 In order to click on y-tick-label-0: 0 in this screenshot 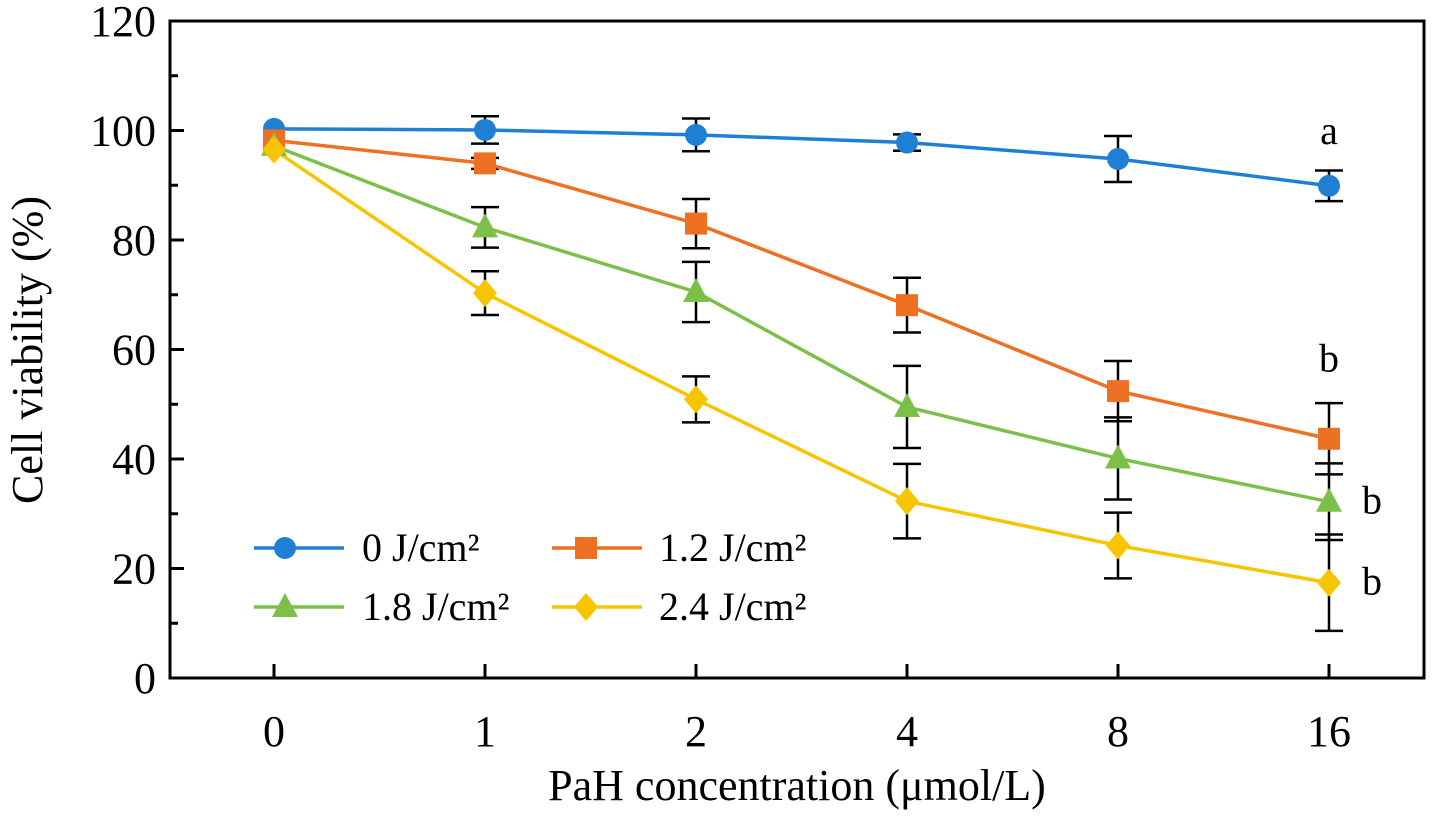, I will do `click(145, 678)`.